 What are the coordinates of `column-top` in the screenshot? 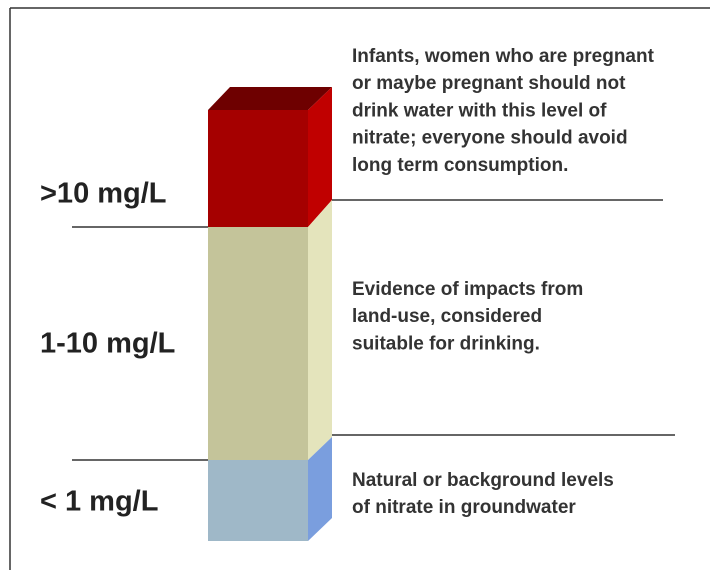 It's located at (270, 98).